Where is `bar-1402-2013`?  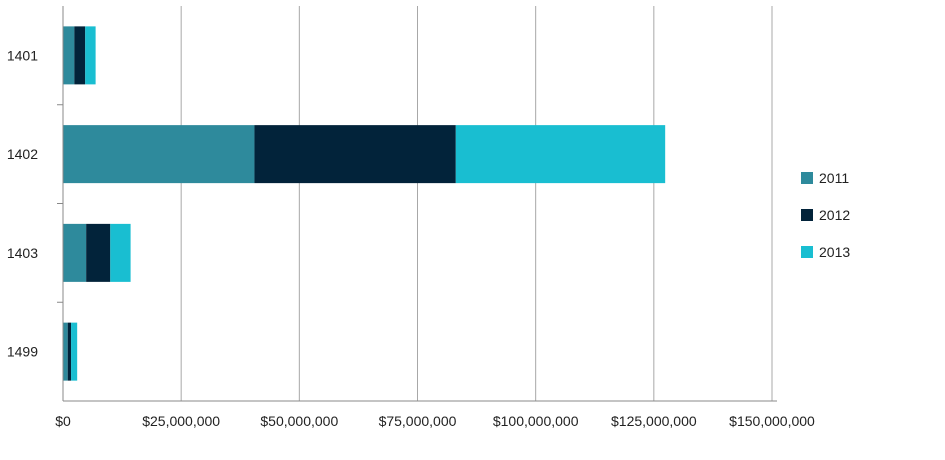
bar-1402-2013 is located at coordinates (560, 154).